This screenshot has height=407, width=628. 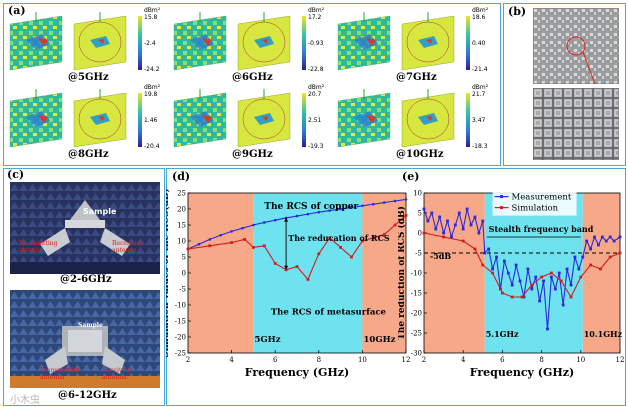 I want to click on y-tick-label: 10, so click(x=417, y=194).